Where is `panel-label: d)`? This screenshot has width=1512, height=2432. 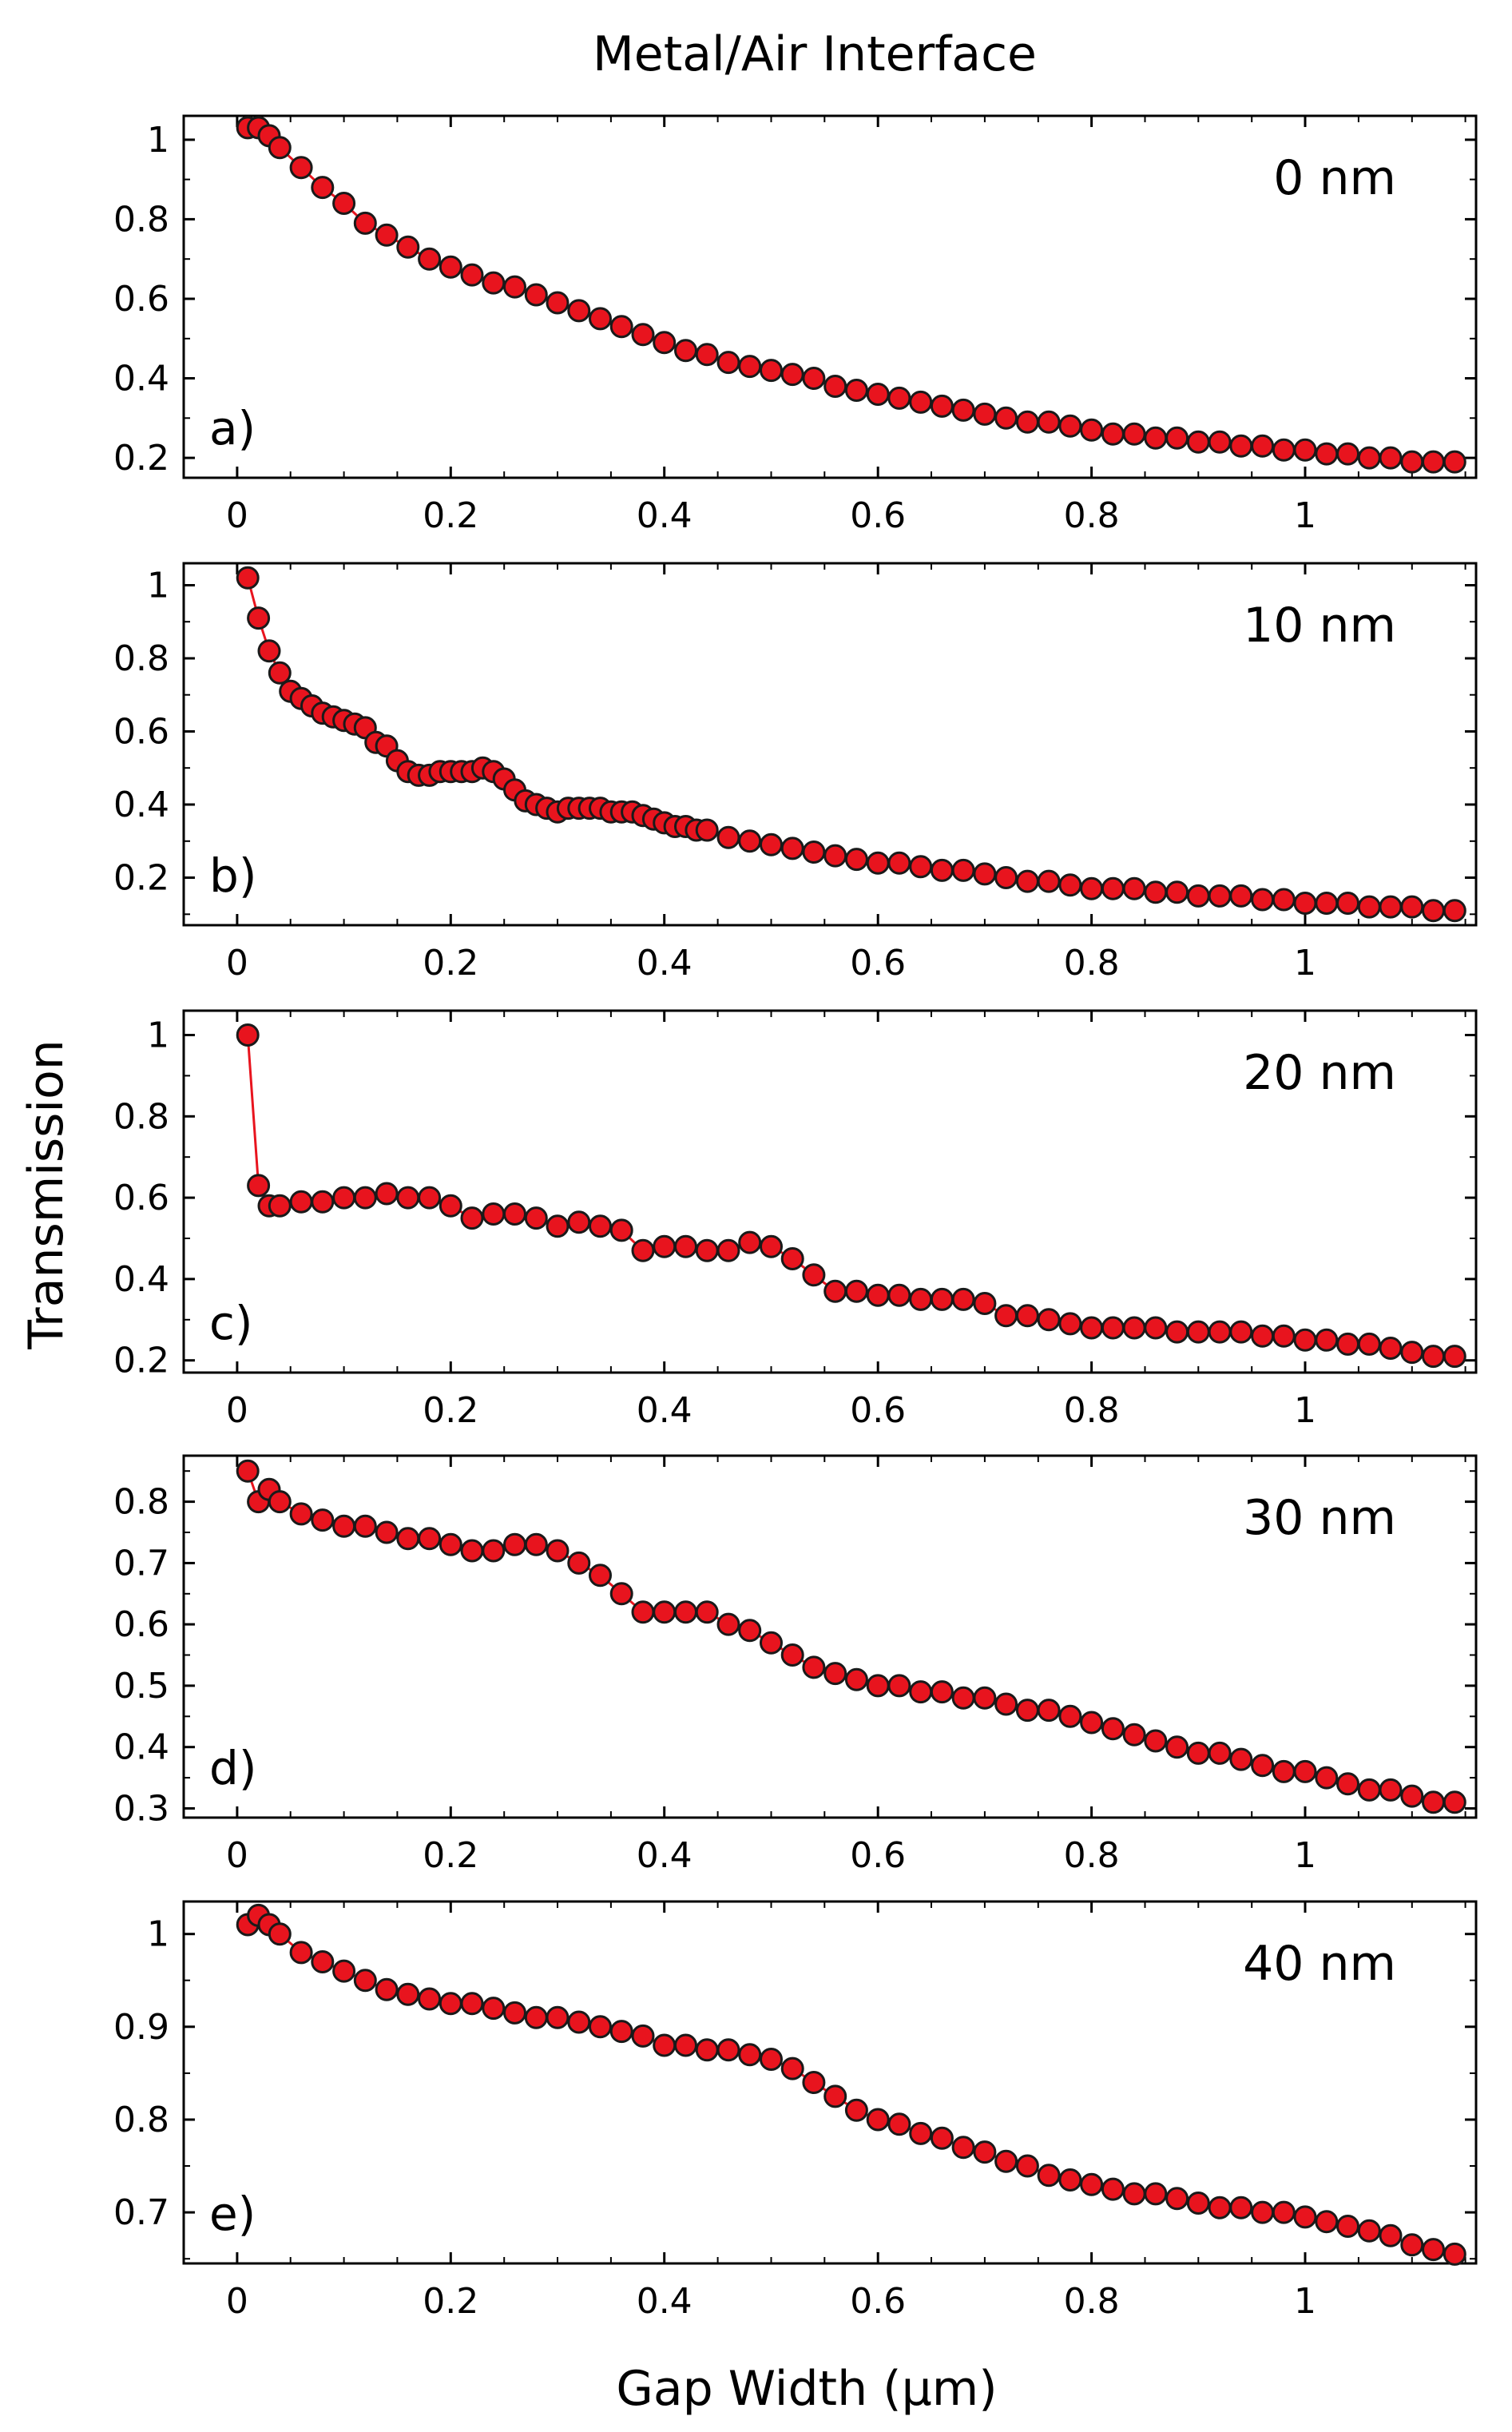
panel-label: d) is located at coordinates (232, 1768).